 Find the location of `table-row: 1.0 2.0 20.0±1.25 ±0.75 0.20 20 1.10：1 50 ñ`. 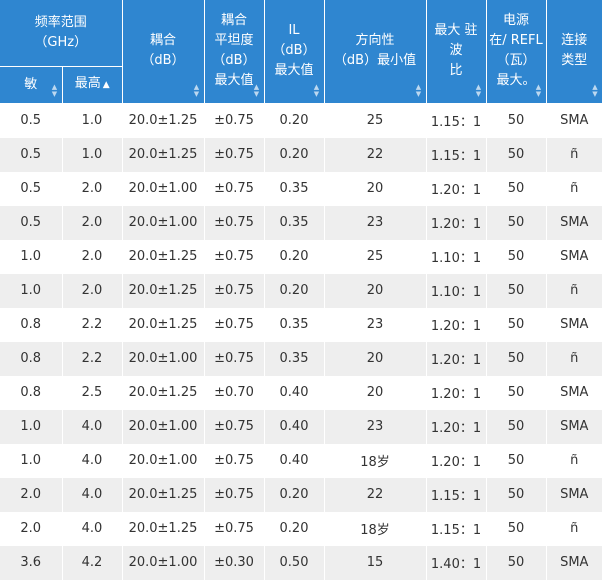

table-row: 1.0 2.0 20.0±1.25 ±0.75 0.20 20 1.10：1 50 ñ is located at coordinates (301, 290).